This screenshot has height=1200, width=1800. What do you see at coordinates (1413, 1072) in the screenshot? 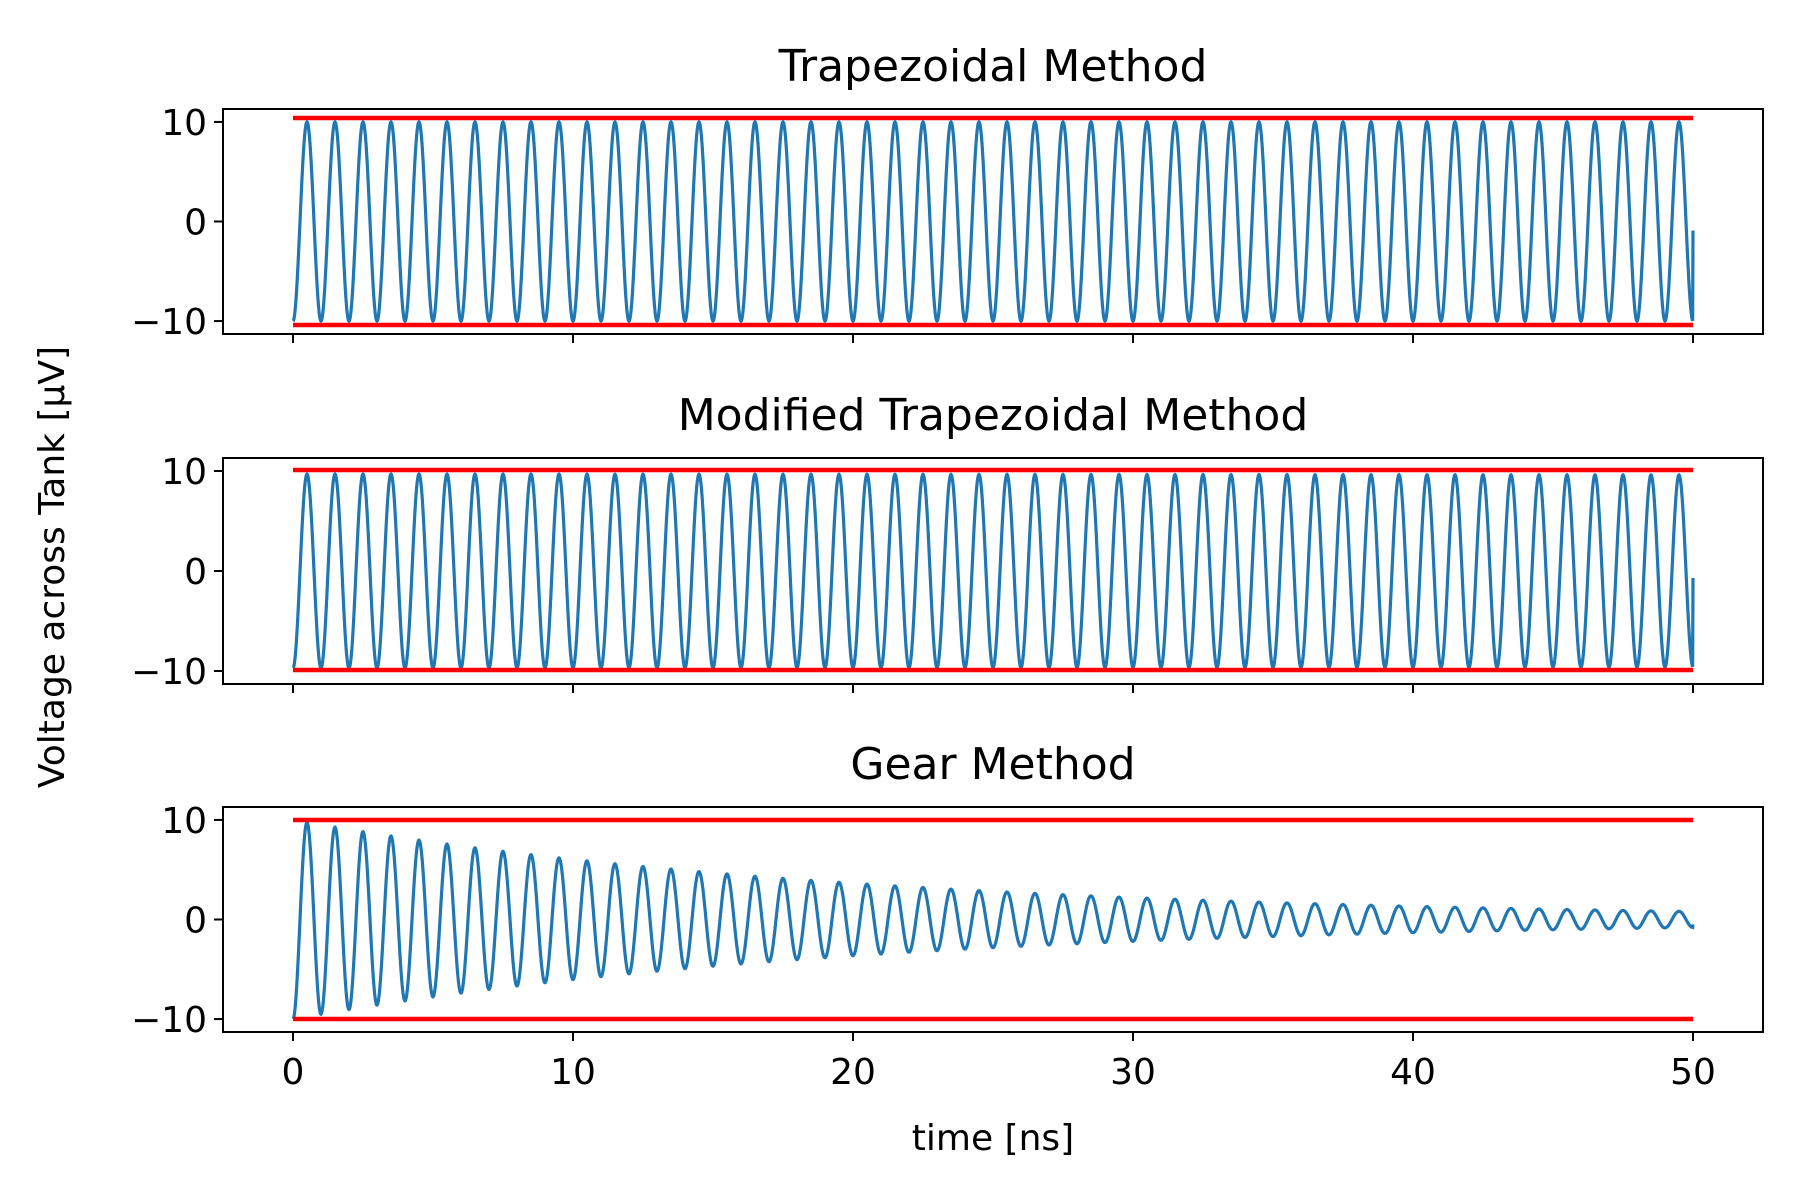
I see `x-tick-label: 40` at bounding box center [1413, 1072].